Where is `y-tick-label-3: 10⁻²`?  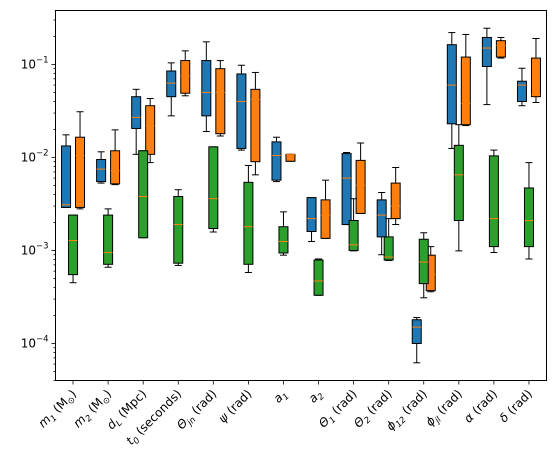 y-tick-label-3: 10⁻² is located at coordinates (35, 156).